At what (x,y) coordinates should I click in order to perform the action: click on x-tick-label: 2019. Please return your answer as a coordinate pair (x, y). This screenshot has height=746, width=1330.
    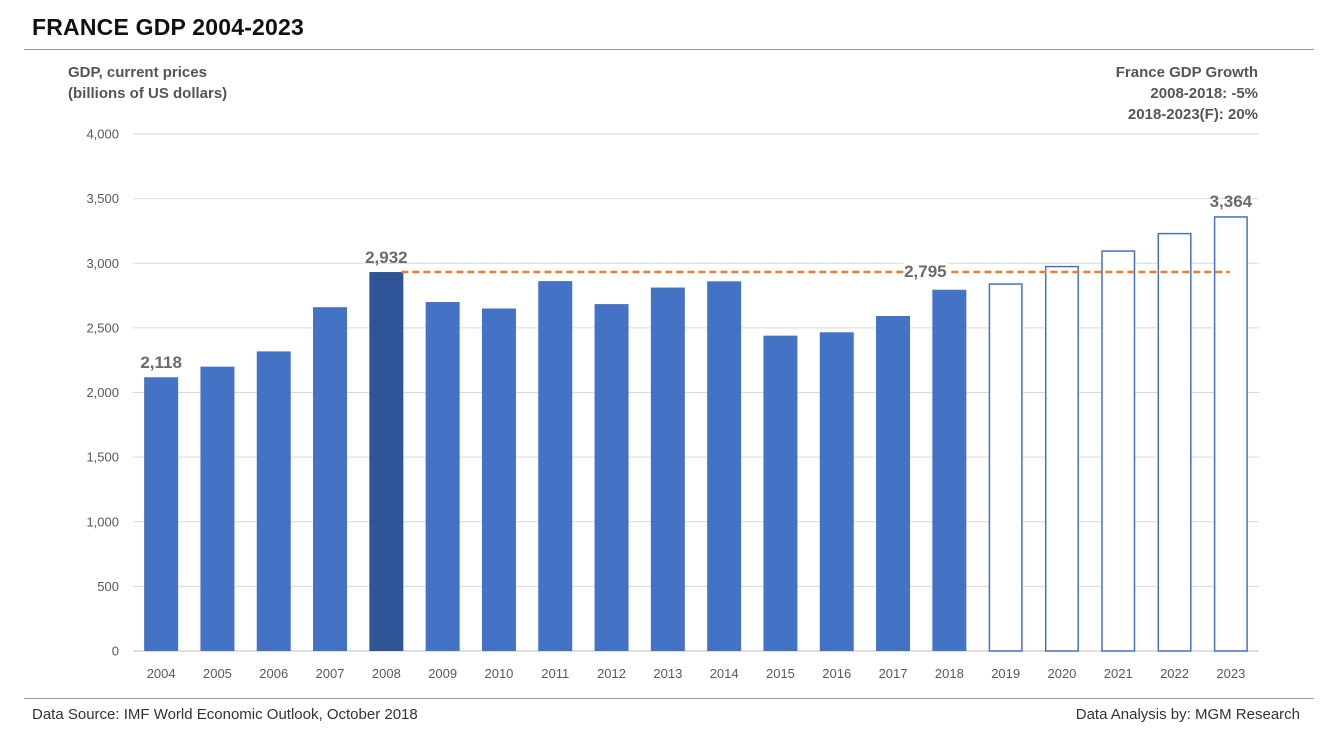
    Looking at the image, I should click on (1005, 673).